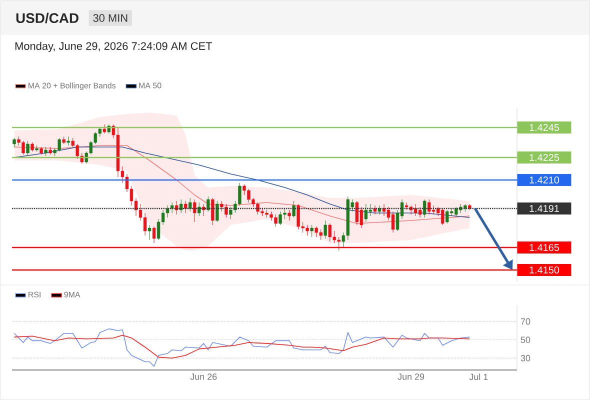 This screenshot has width=590, height=400. Describe the element at coordinates (478, 377) in the screenshot. I see `x-tick-label: Jul 1` at that location.